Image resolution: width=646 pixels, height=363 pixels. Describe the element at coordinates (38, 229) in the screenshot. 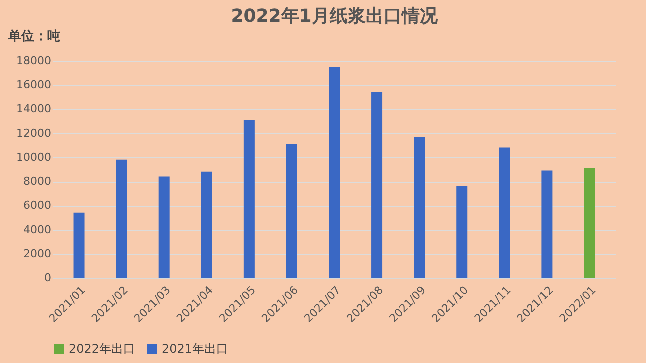

I see `y-tick-label: 4000` at that location.